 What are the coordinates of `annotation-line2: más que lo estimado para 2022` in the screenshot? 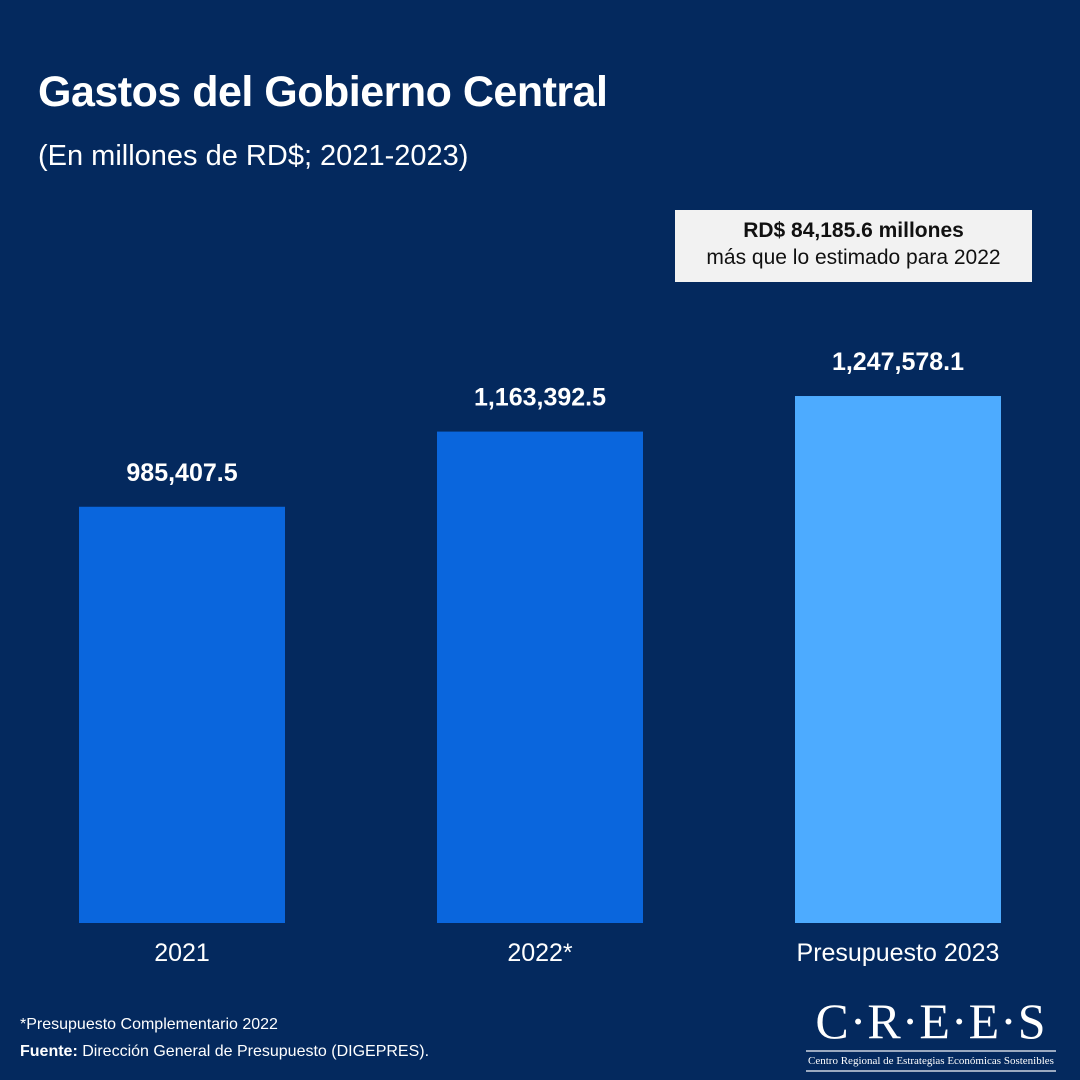 It's located at (853, 257).